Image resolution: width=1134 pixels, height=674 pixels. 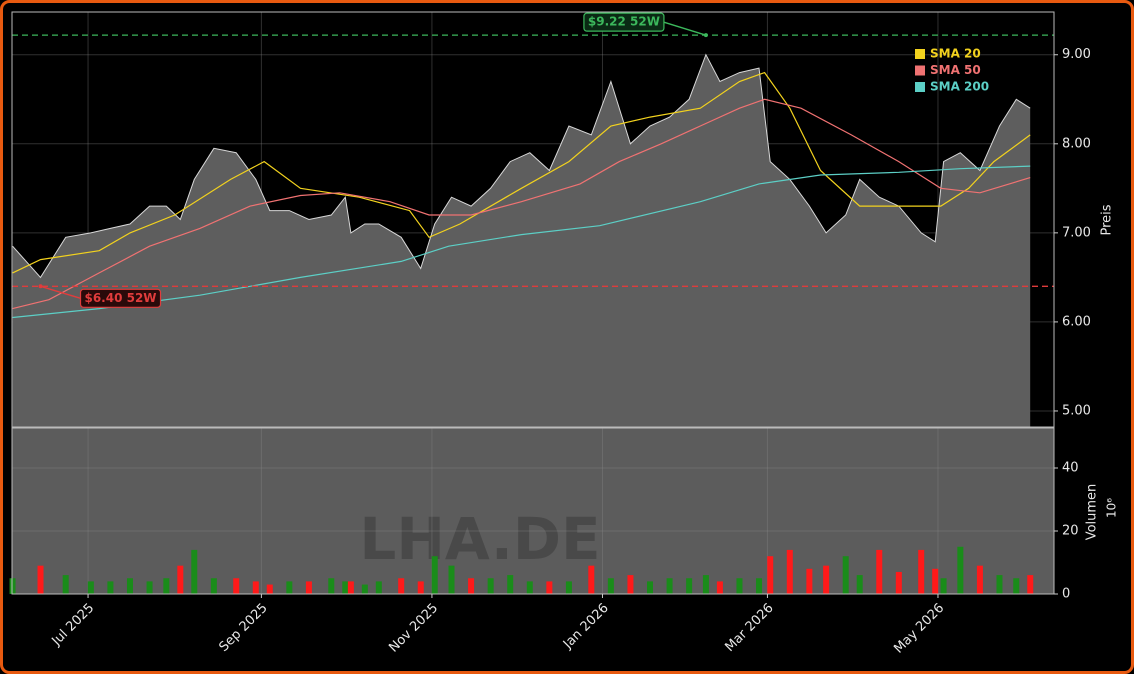 What do you see at coordinates (1076, 143) in the screenshot?
I see `y-tick-label: 8.00` at bounding box center [1076, 143].